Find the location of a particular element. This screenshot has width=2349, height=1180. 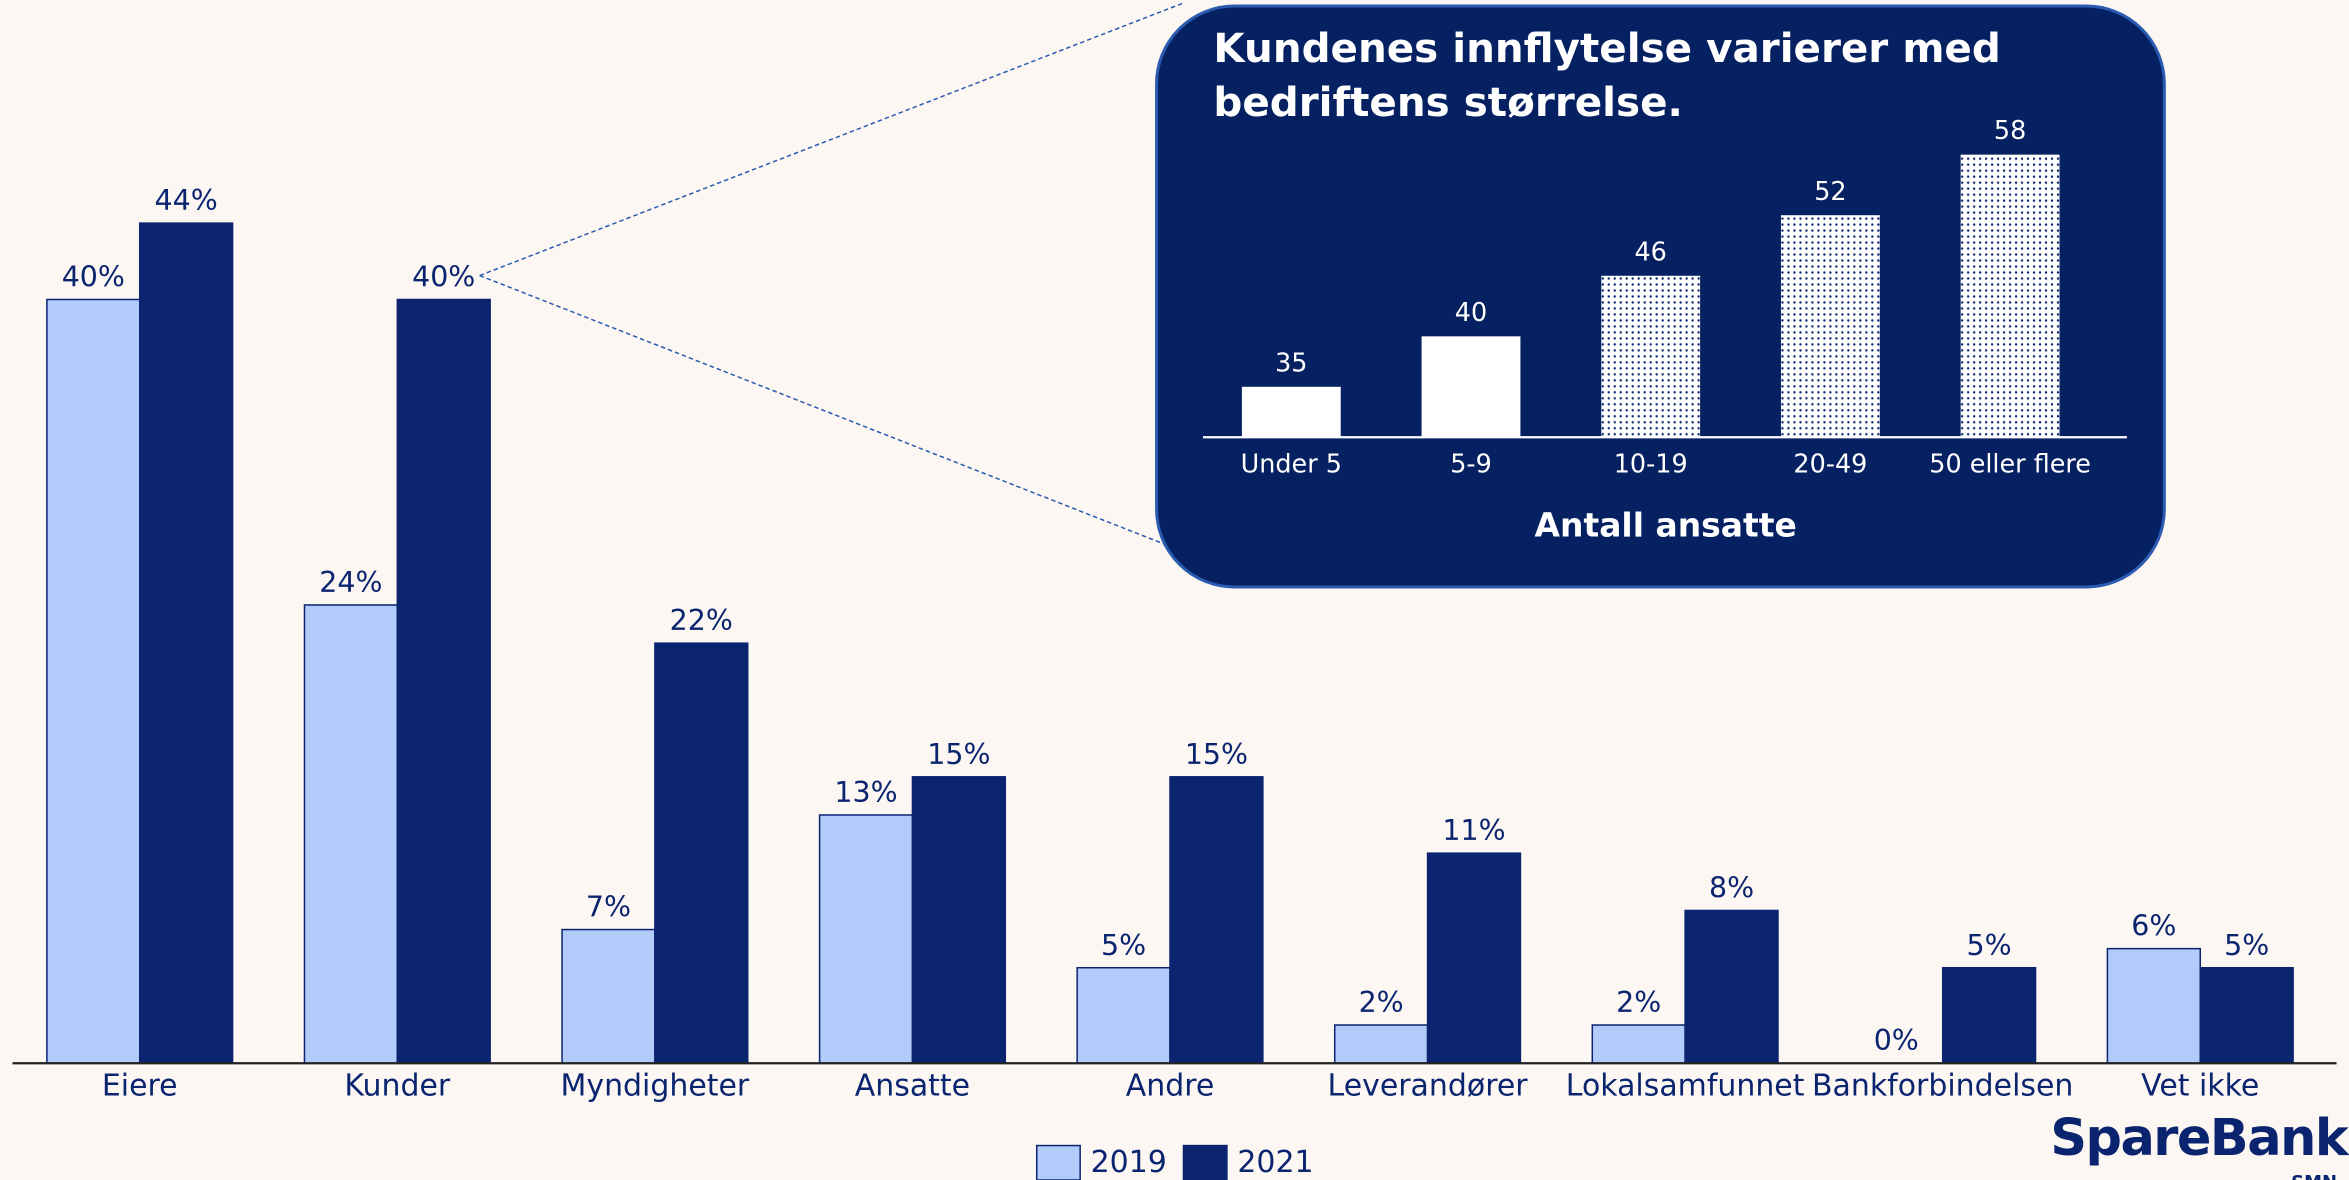

x-tick-label: Andre is located at coordinates (1170, 1086).